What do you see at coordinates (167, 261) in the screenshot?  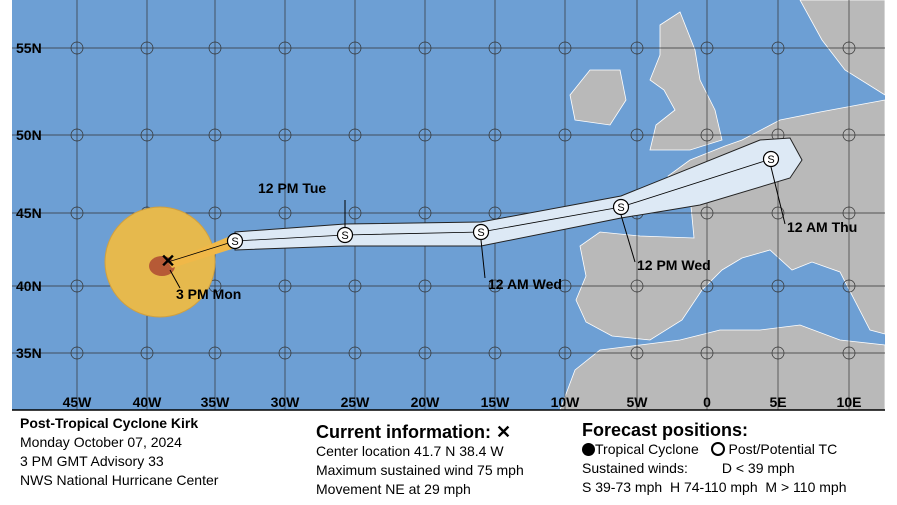 I see `current-position: ✕` at bounding box center [167, 261].